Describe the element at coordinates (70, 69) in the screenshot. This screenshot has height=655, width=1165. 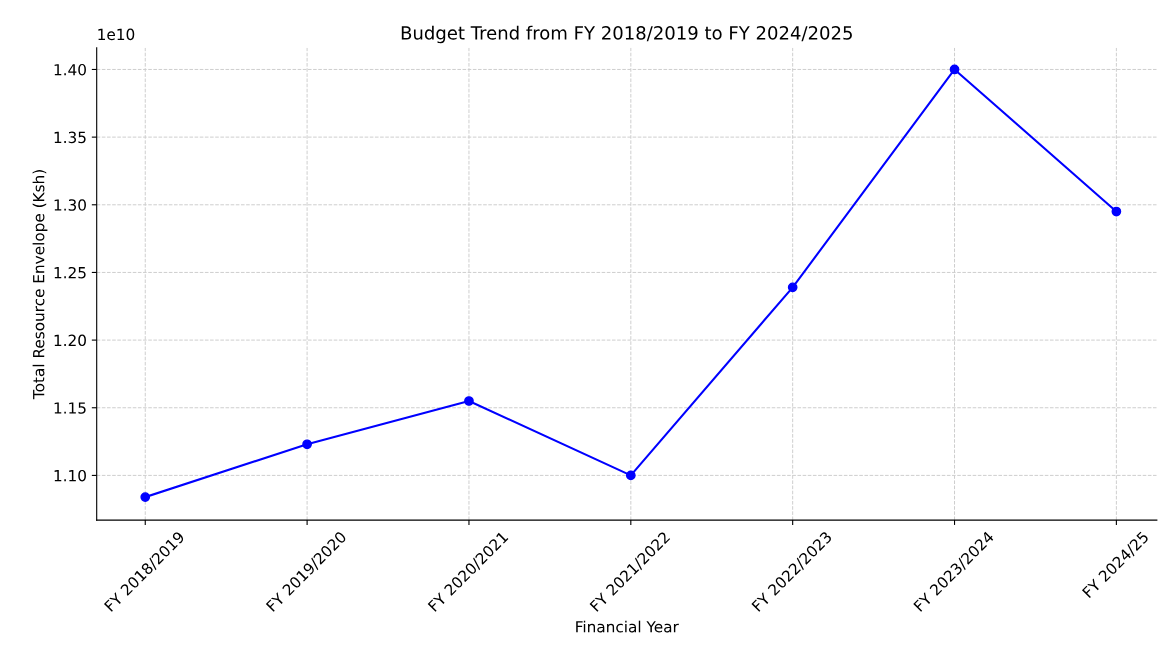
I see `y-tick-label: 1.40` at that location.